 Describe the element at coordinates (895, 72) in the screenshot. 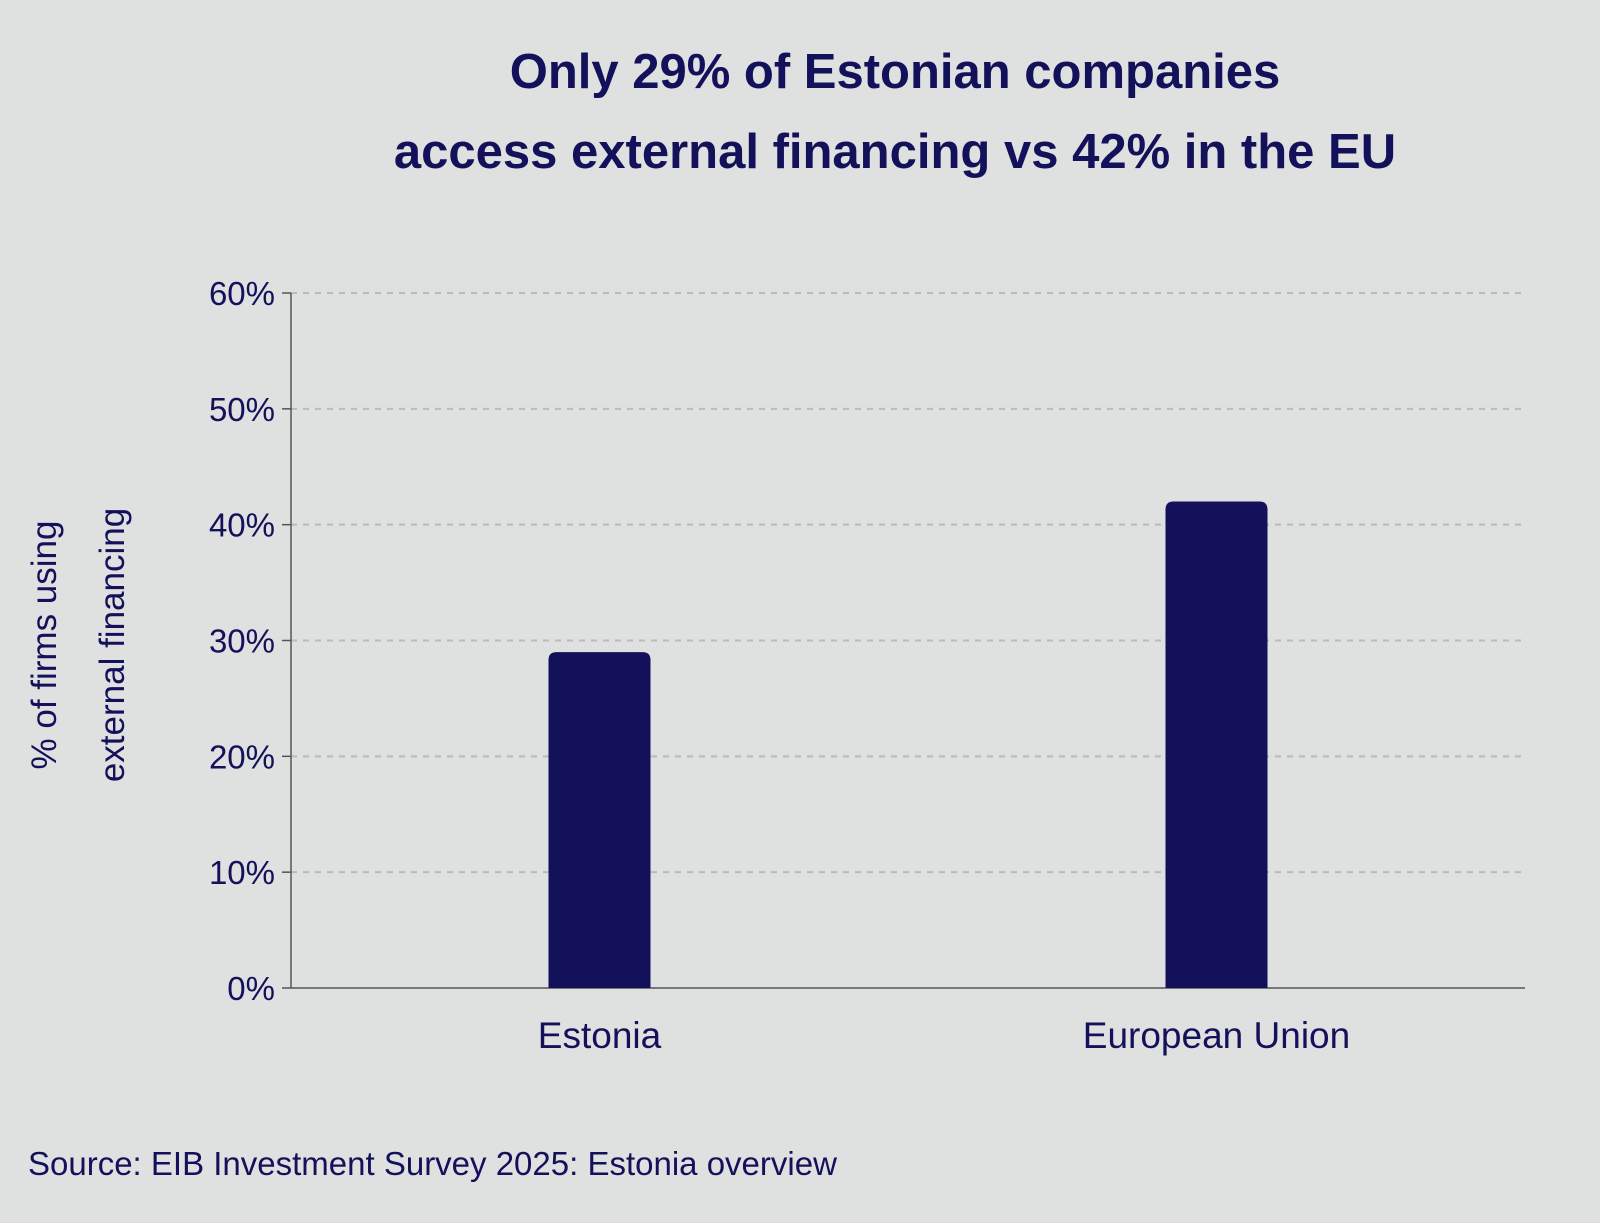

I see `chart-title-line-1: Only 29% of Estonian companies` at that location.